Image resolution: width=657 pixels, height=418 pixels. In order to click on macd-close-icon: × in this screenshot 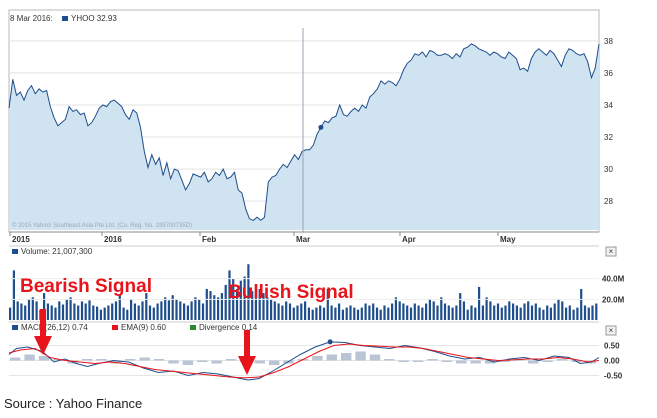, I will do `click(611, 330)`.